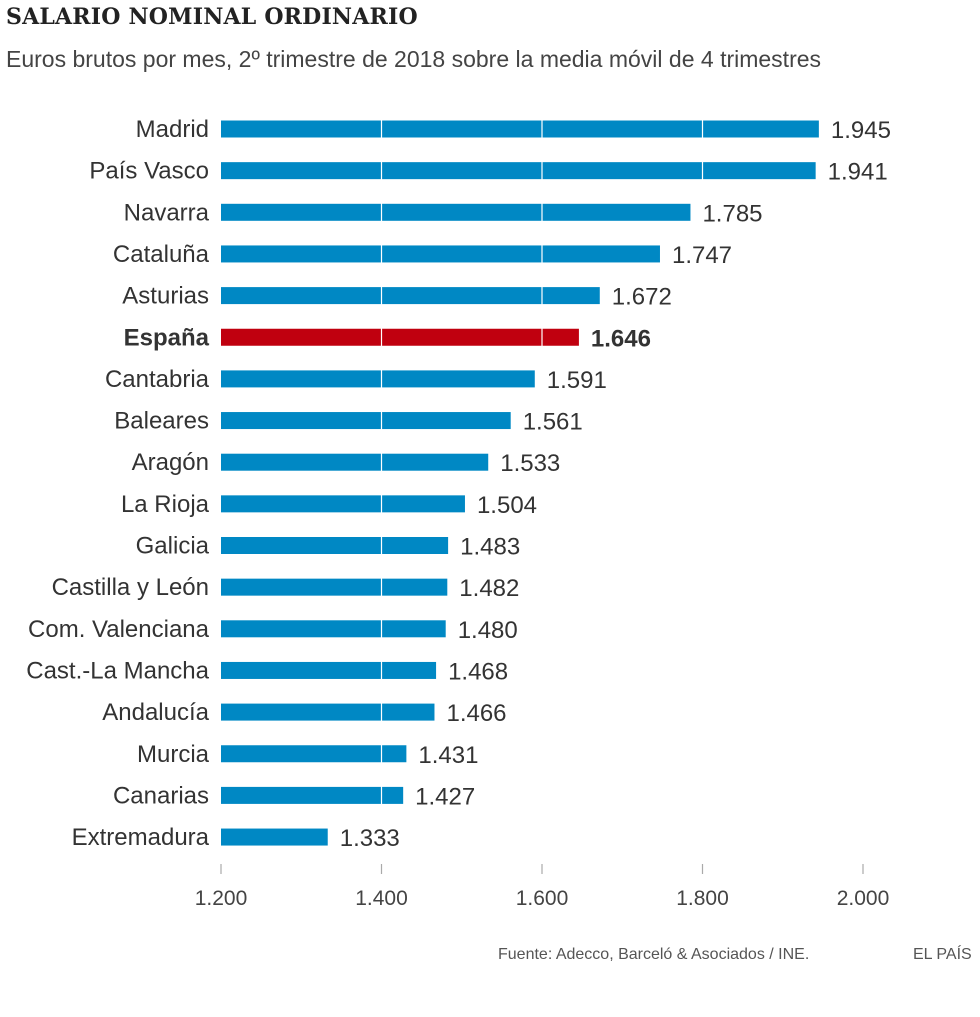  Describe the element at coordinates (456, 212) in the screenshot. I see `bar-navarra` at that location.